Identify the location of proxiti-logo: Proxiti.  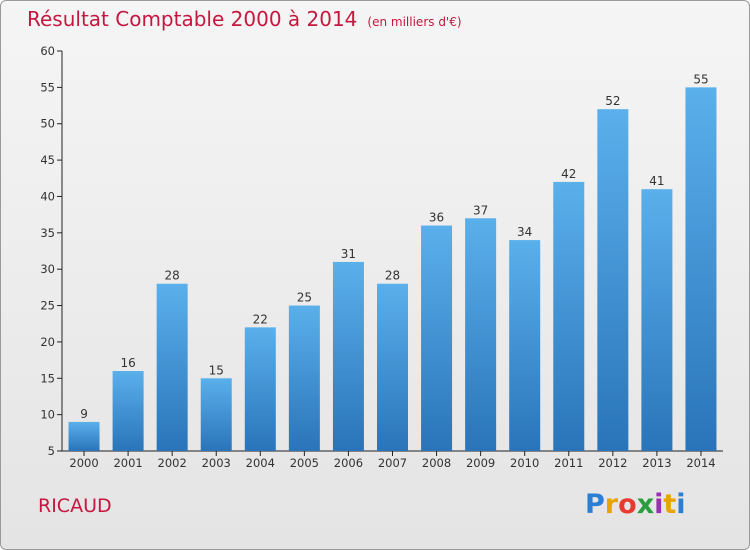
(635, 504).